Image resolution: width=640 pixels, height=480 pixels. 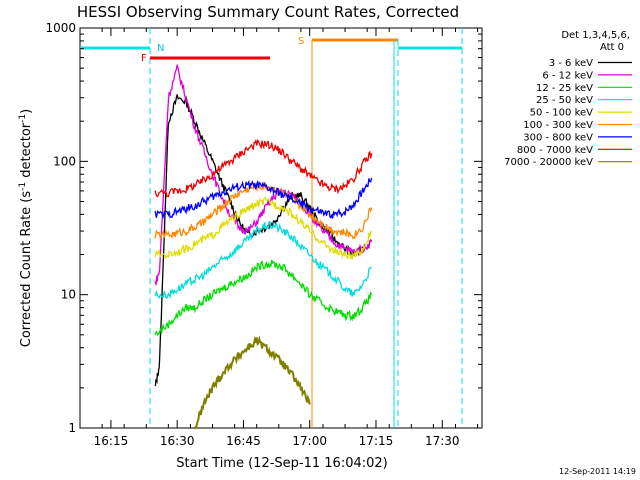 What do you see at coordinates (64, 161) in the screenshot?
I see `y-tick-label: 100` at bounding box center [64, 161].